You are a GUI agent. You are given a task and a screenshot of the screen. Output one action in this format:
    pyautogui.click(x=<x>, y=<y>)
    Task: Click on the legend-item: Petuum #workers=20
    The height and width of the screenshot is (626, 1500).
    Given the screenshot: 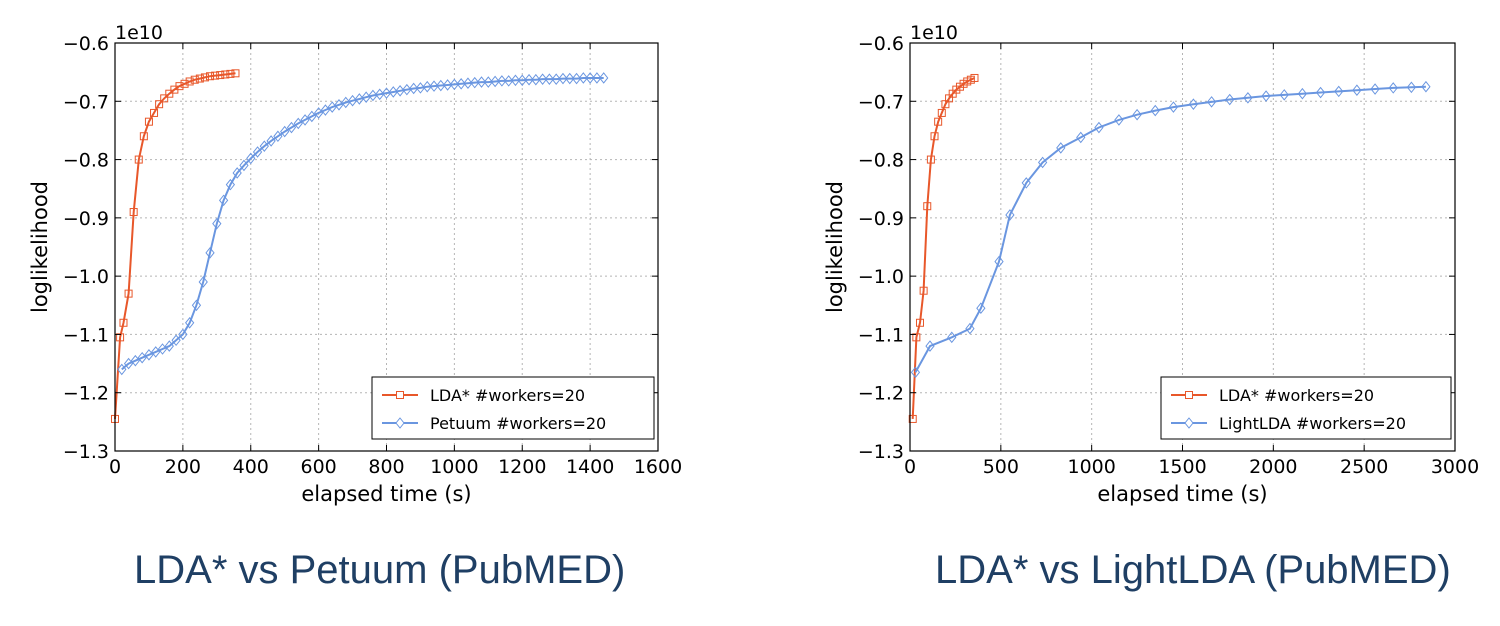 What is the action you would take?
    pyautogui.click(x=494, y=423)
    